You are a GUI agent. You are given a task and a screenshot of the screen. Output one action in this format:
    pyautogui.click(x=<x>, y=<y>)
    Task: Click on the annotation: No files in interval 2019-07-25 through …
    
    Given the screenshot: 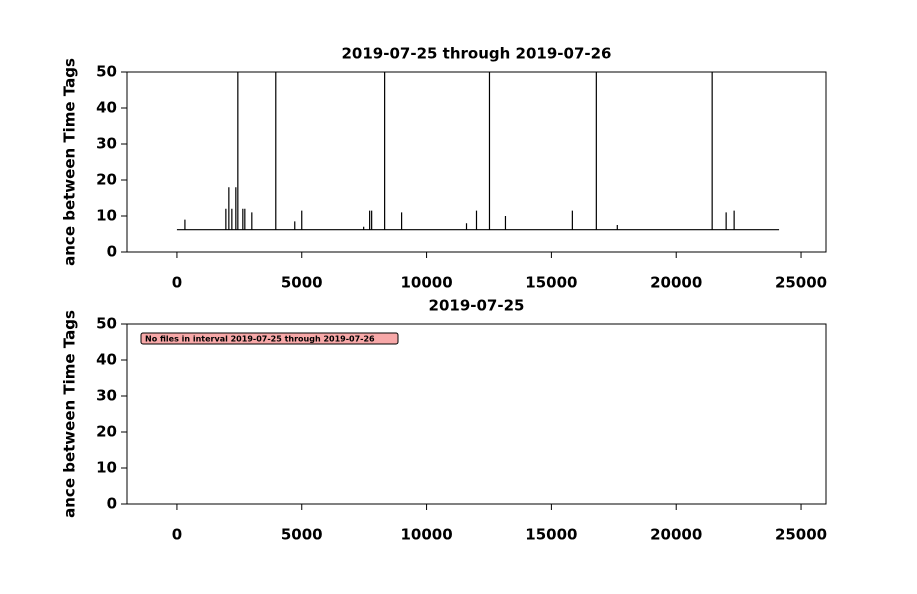 What is the action you would take?
    pyautogui.click(x=260, y=339)
    